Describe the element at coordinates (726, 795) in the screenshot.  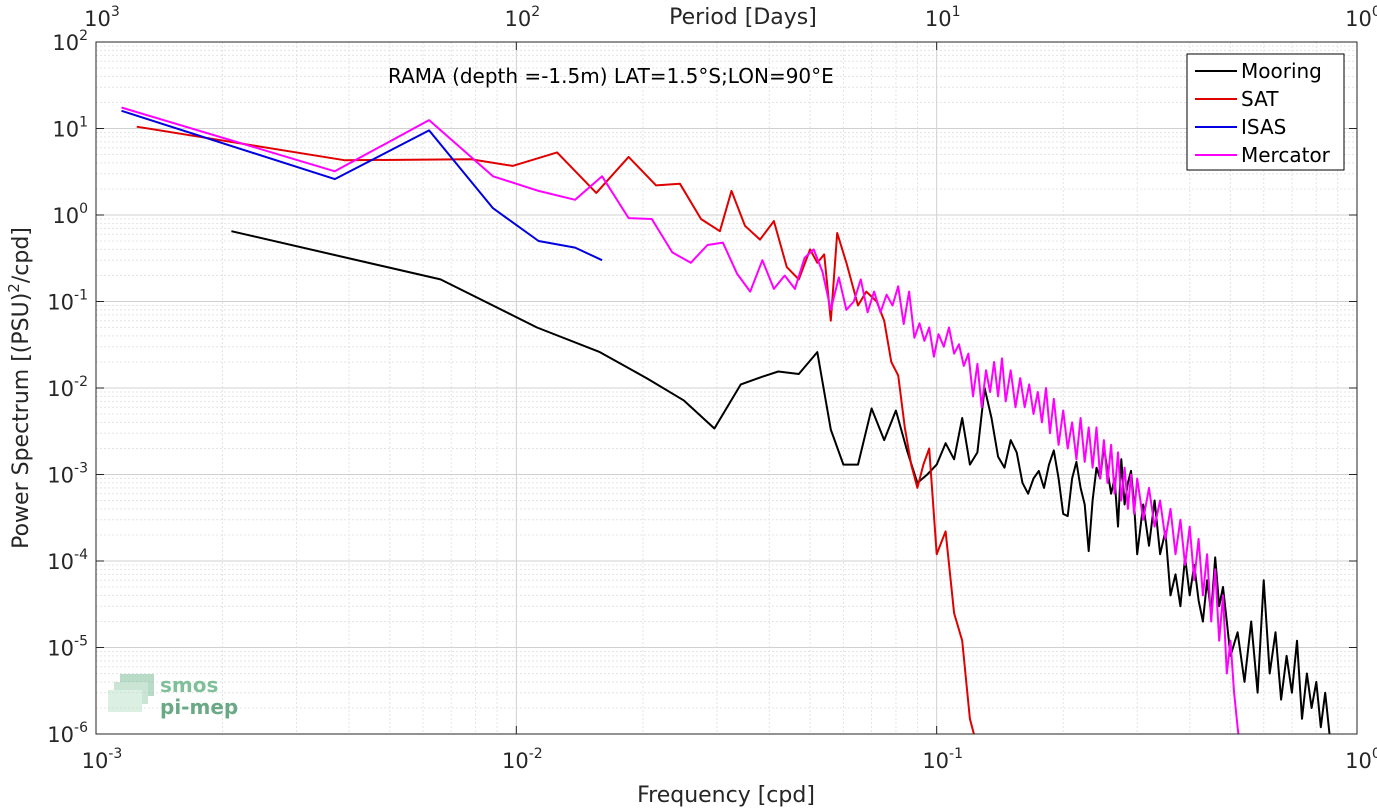
I see `x-axis-label: Frequency [cpd]` at that location.